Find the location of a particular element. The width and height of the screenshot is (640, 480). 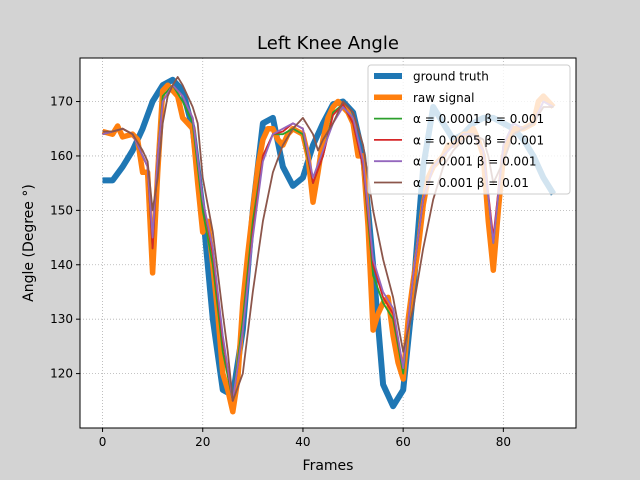

x-tick-label: 0 is located at coordinates (103, 442).